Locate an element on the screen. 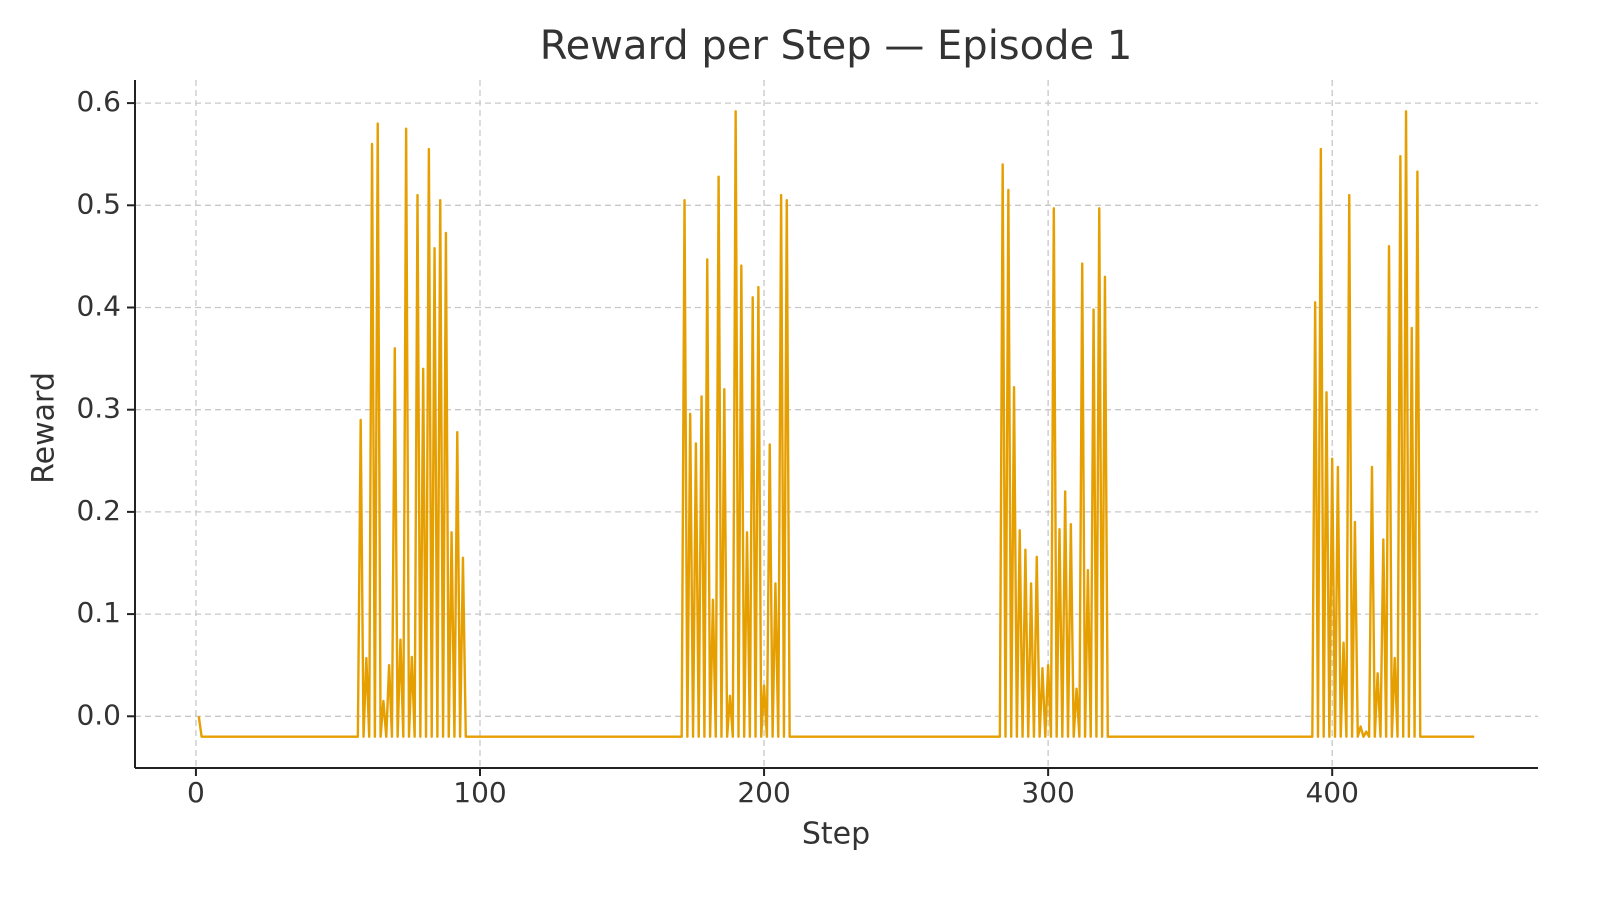 This screenshot has height=900, width=1600. y-tick-label: 0.4 is located at coordinates (98, 305).